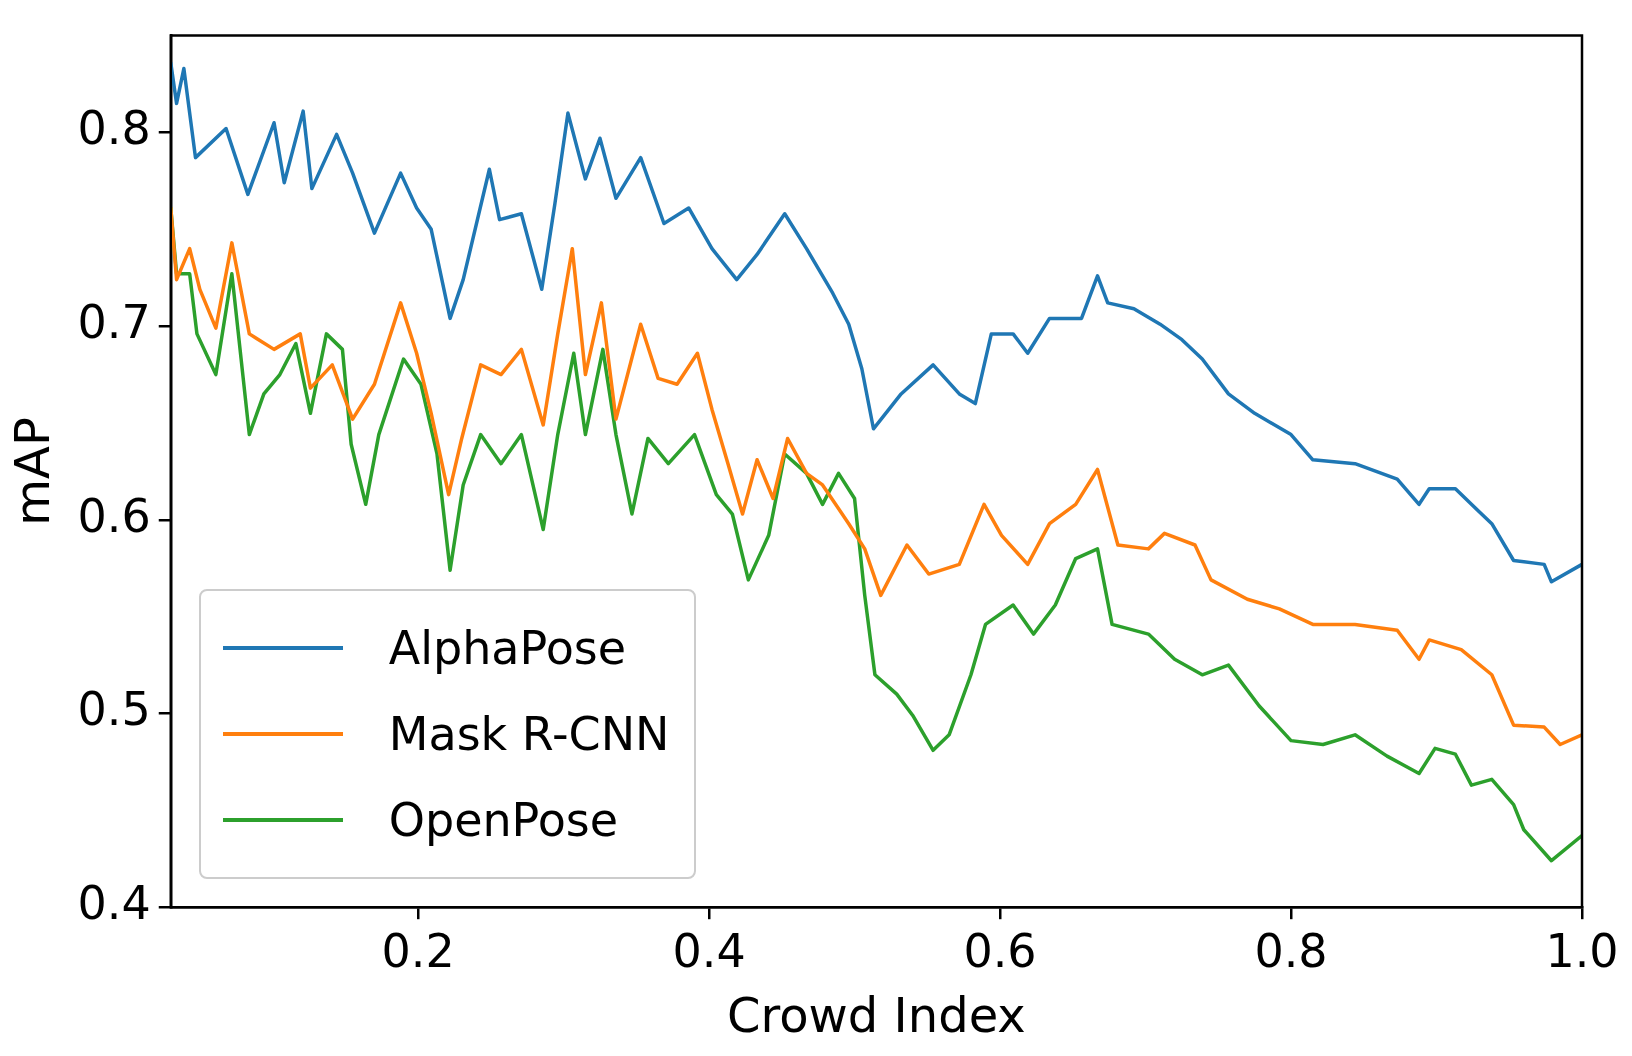 The height and width of the screenshot is (1056, 1632). Describe the element at coordinates (1291, 950) in the screenshot. I see `x-tick-label: 0.8` at that location.